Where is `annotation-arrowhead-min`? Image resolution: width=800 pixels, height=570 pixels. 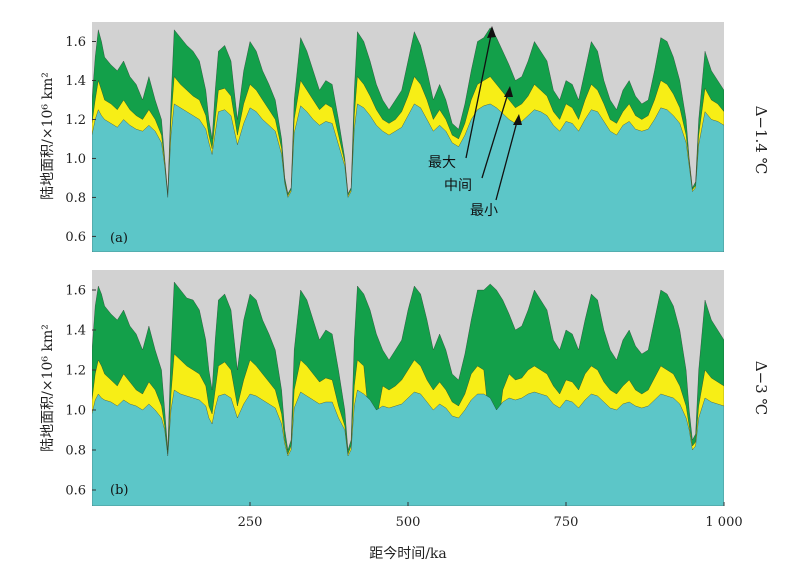
annotation-arrowhead-min is located at coordinates (517, 119).